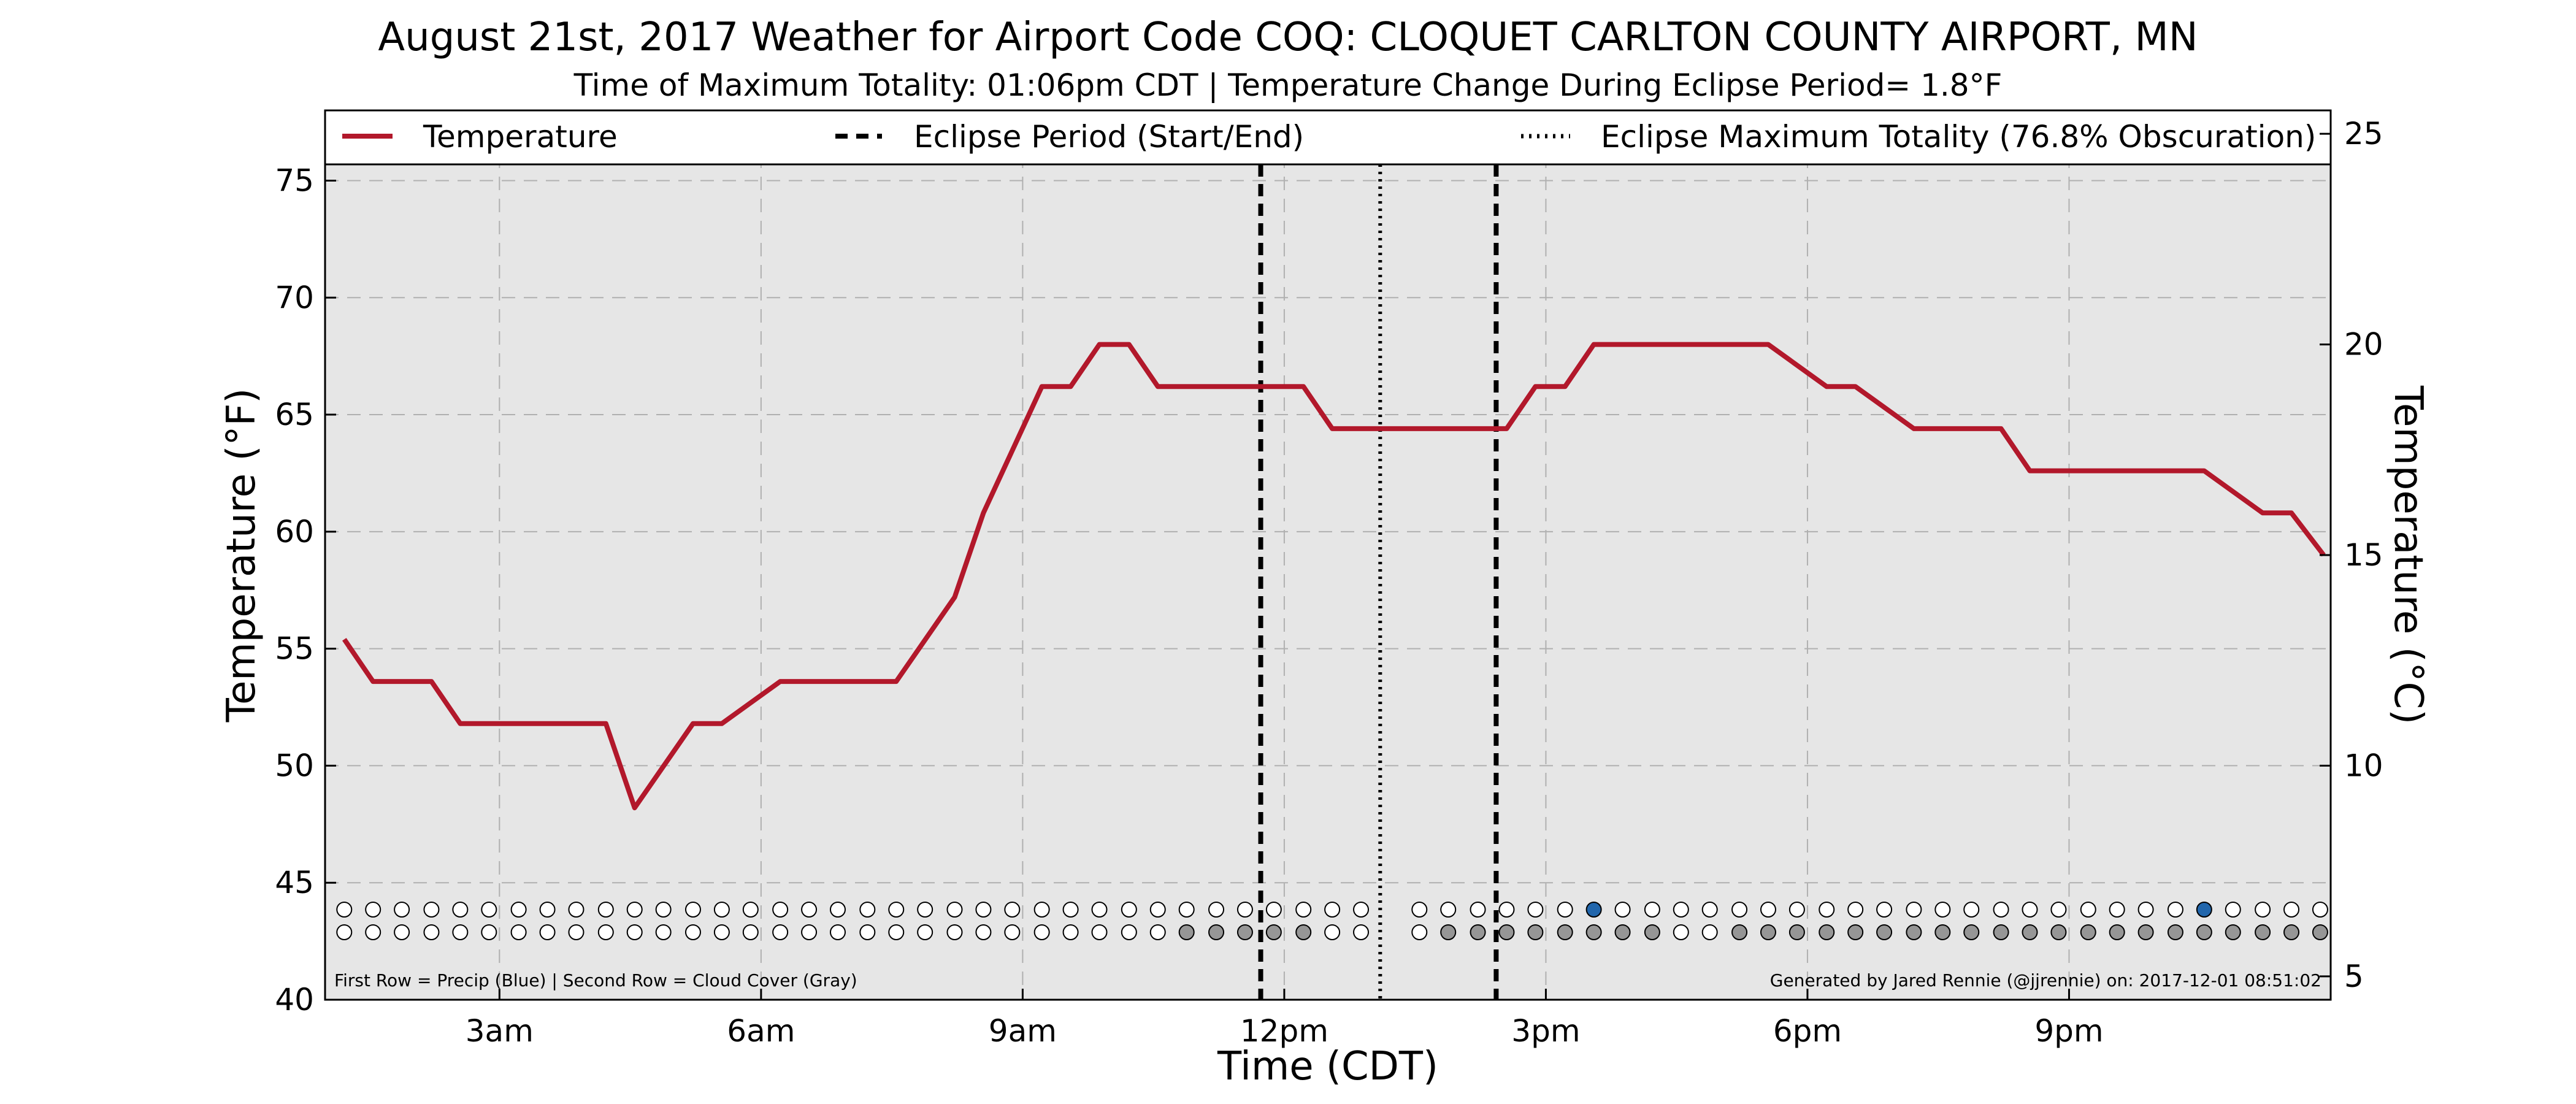 This screenshot has width=2576, height=1104. I want to click on y-axis-label: Temperature (°F), so click(241, 555).